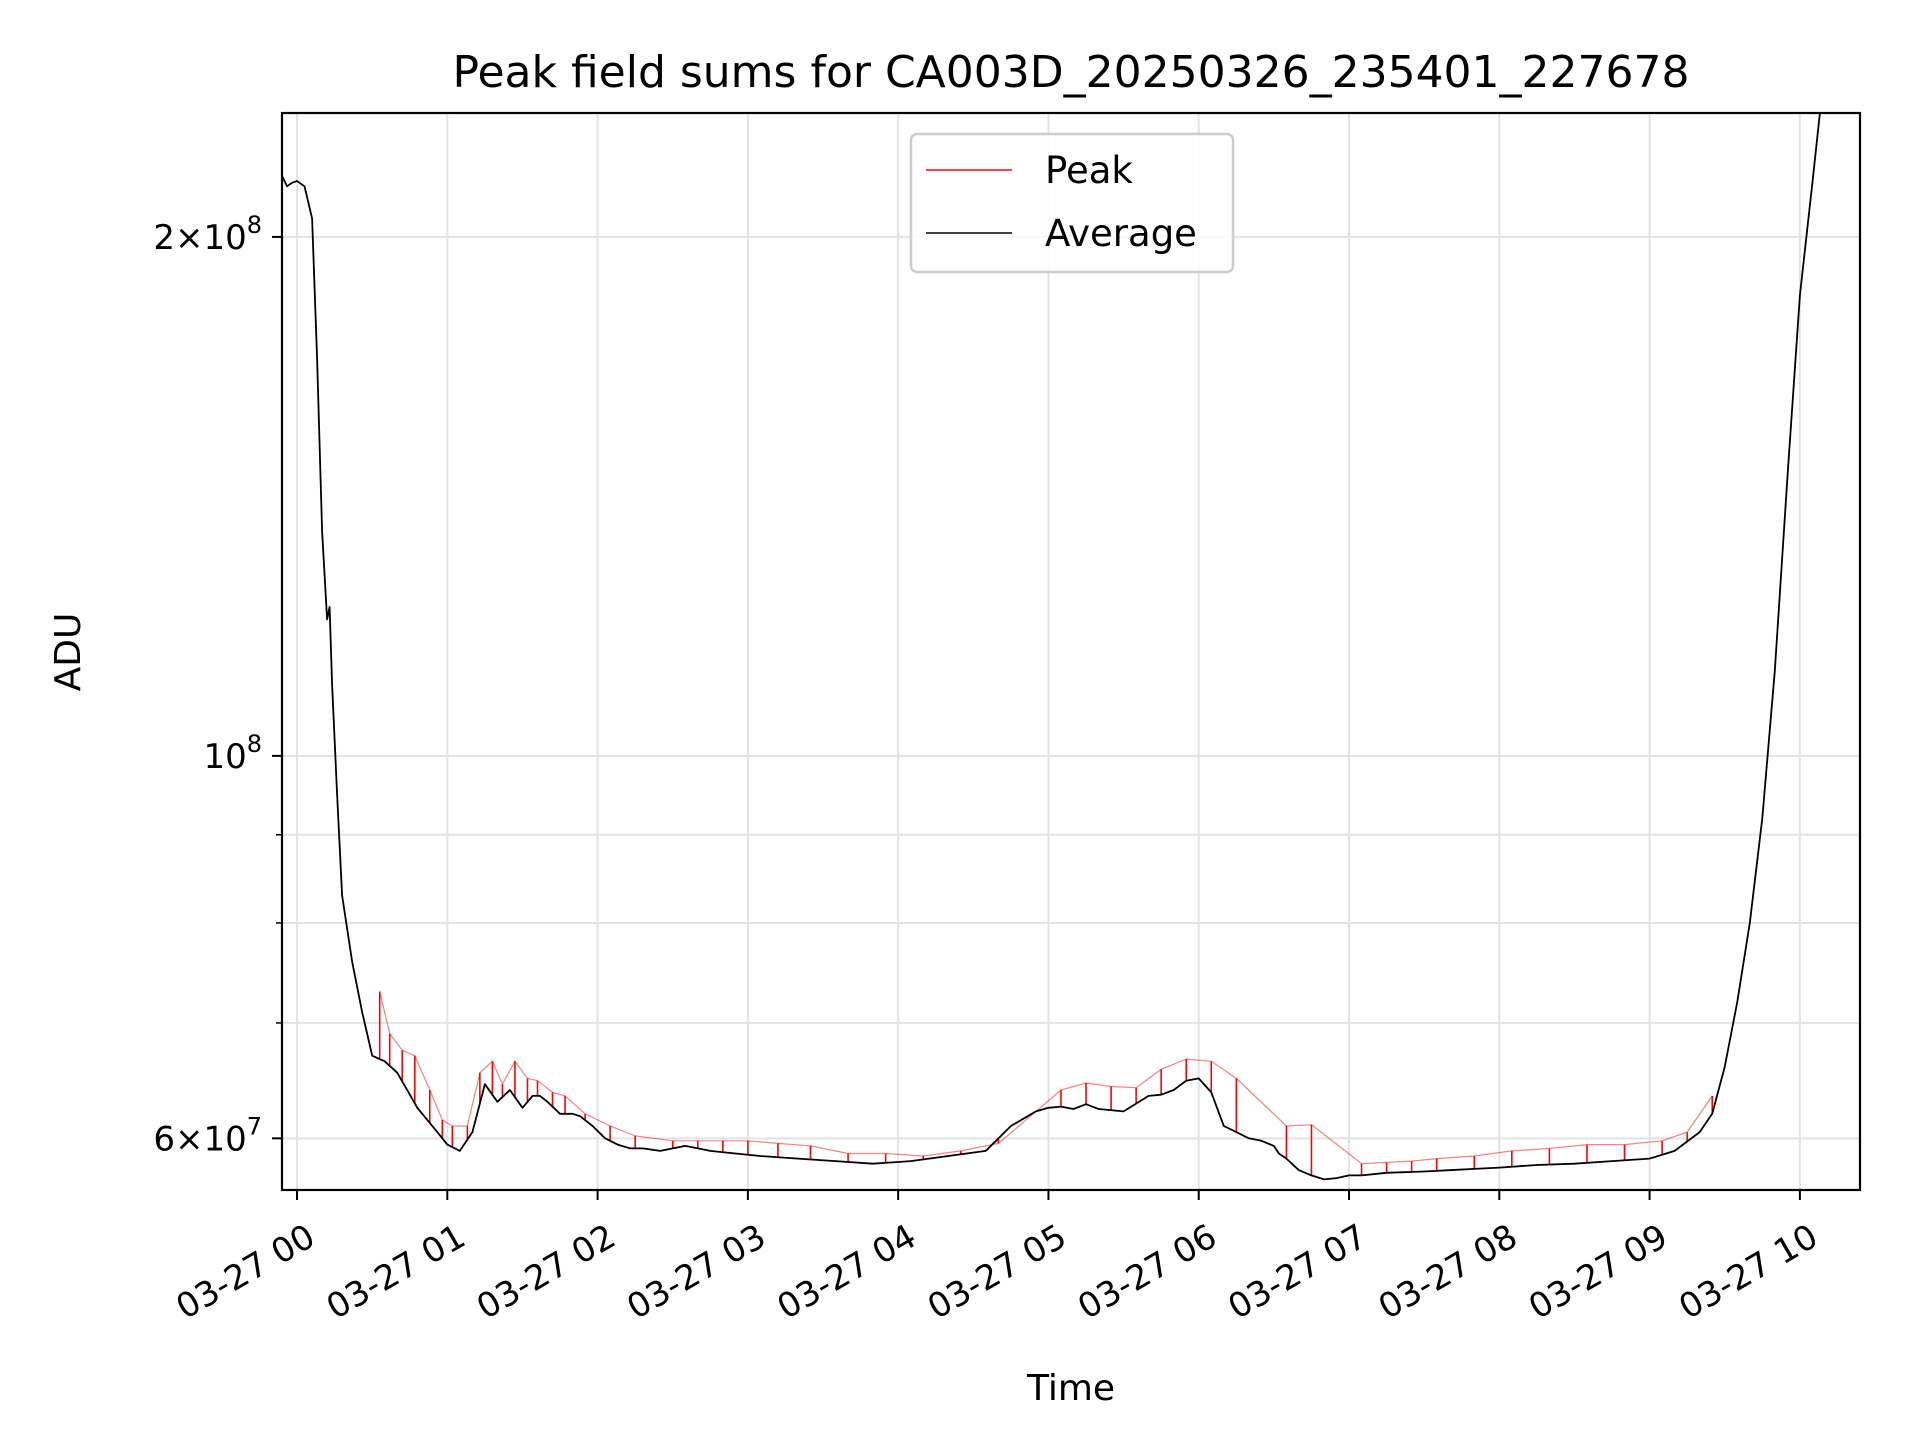  I want to click on legend: Peak Average, so click(1072, 203).